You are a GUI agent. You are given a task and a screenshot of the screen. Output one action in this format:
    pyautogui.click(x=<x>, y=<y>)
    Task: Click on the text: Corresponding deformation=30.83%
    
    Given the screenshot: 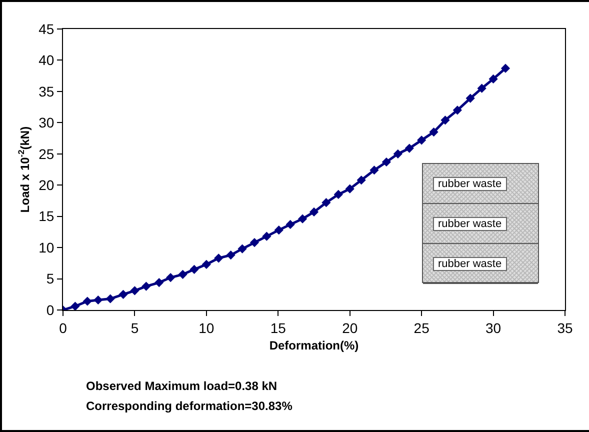 What is the action you would take?
    pyautogui.click(x=189, y=406)
    